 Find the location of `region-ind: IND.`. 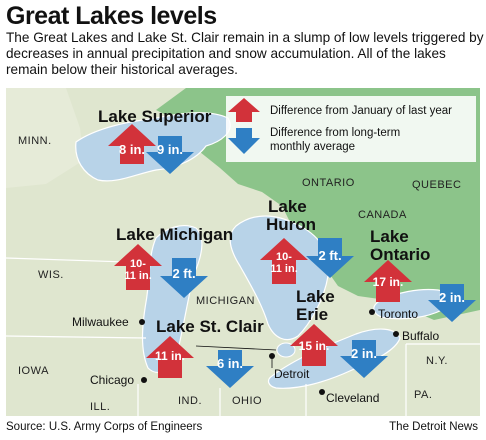

region-ind: IND. is located at coordinates (190, 401).